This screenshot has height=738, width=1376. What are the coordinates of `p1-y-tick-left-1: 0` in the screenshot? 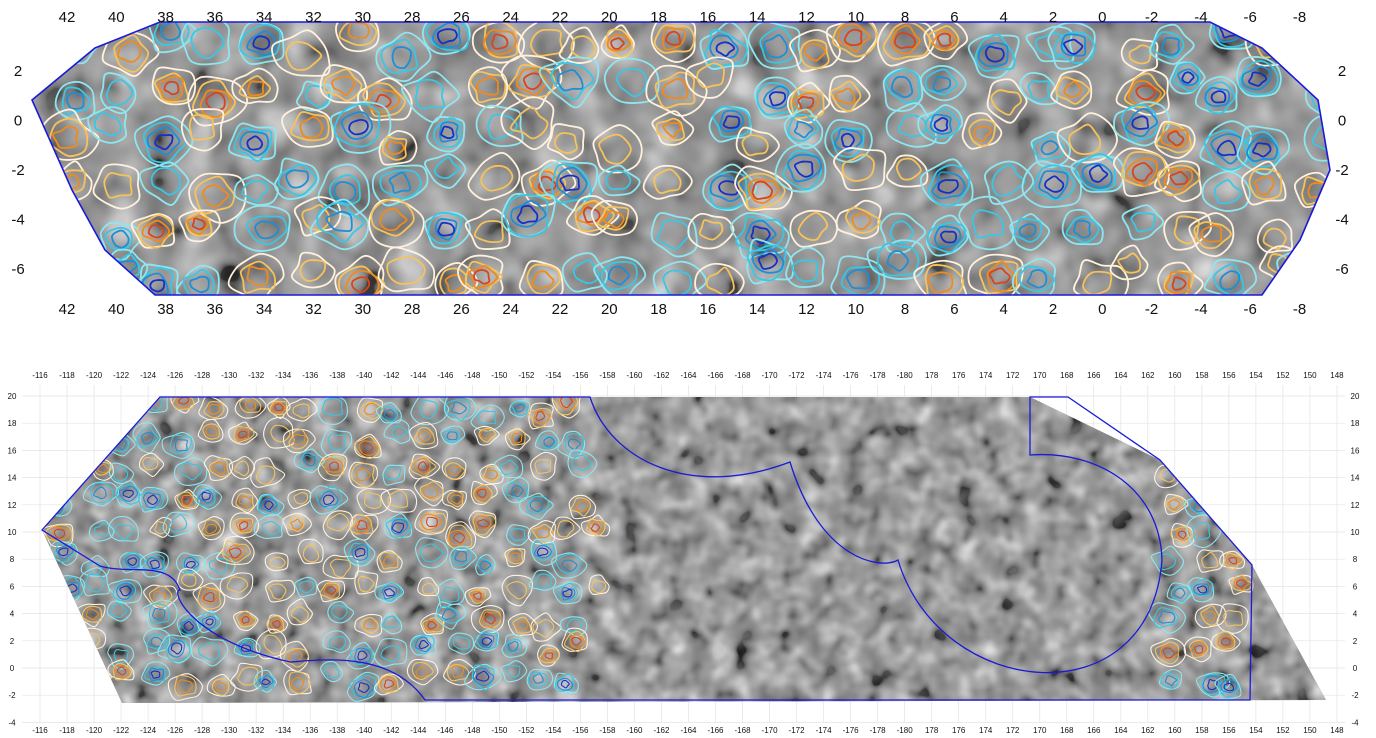 It's located at (18, 121).